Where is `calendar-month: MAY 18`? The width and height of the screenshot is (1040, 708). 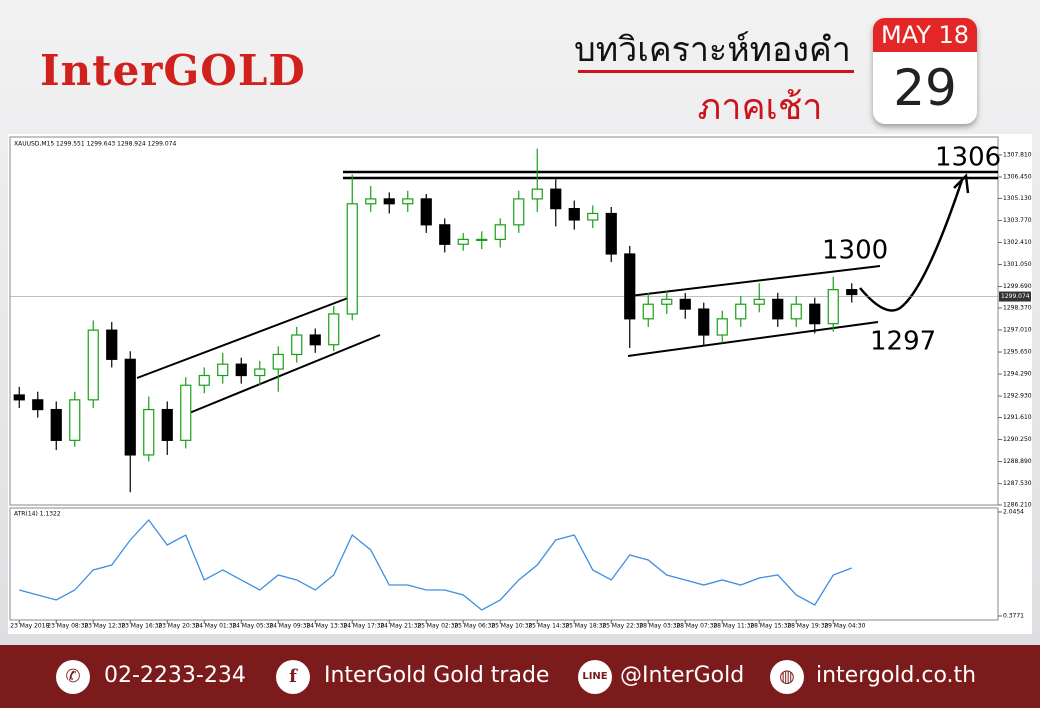 calendar-month: MAY 18 is located at coordinates (925, 35).